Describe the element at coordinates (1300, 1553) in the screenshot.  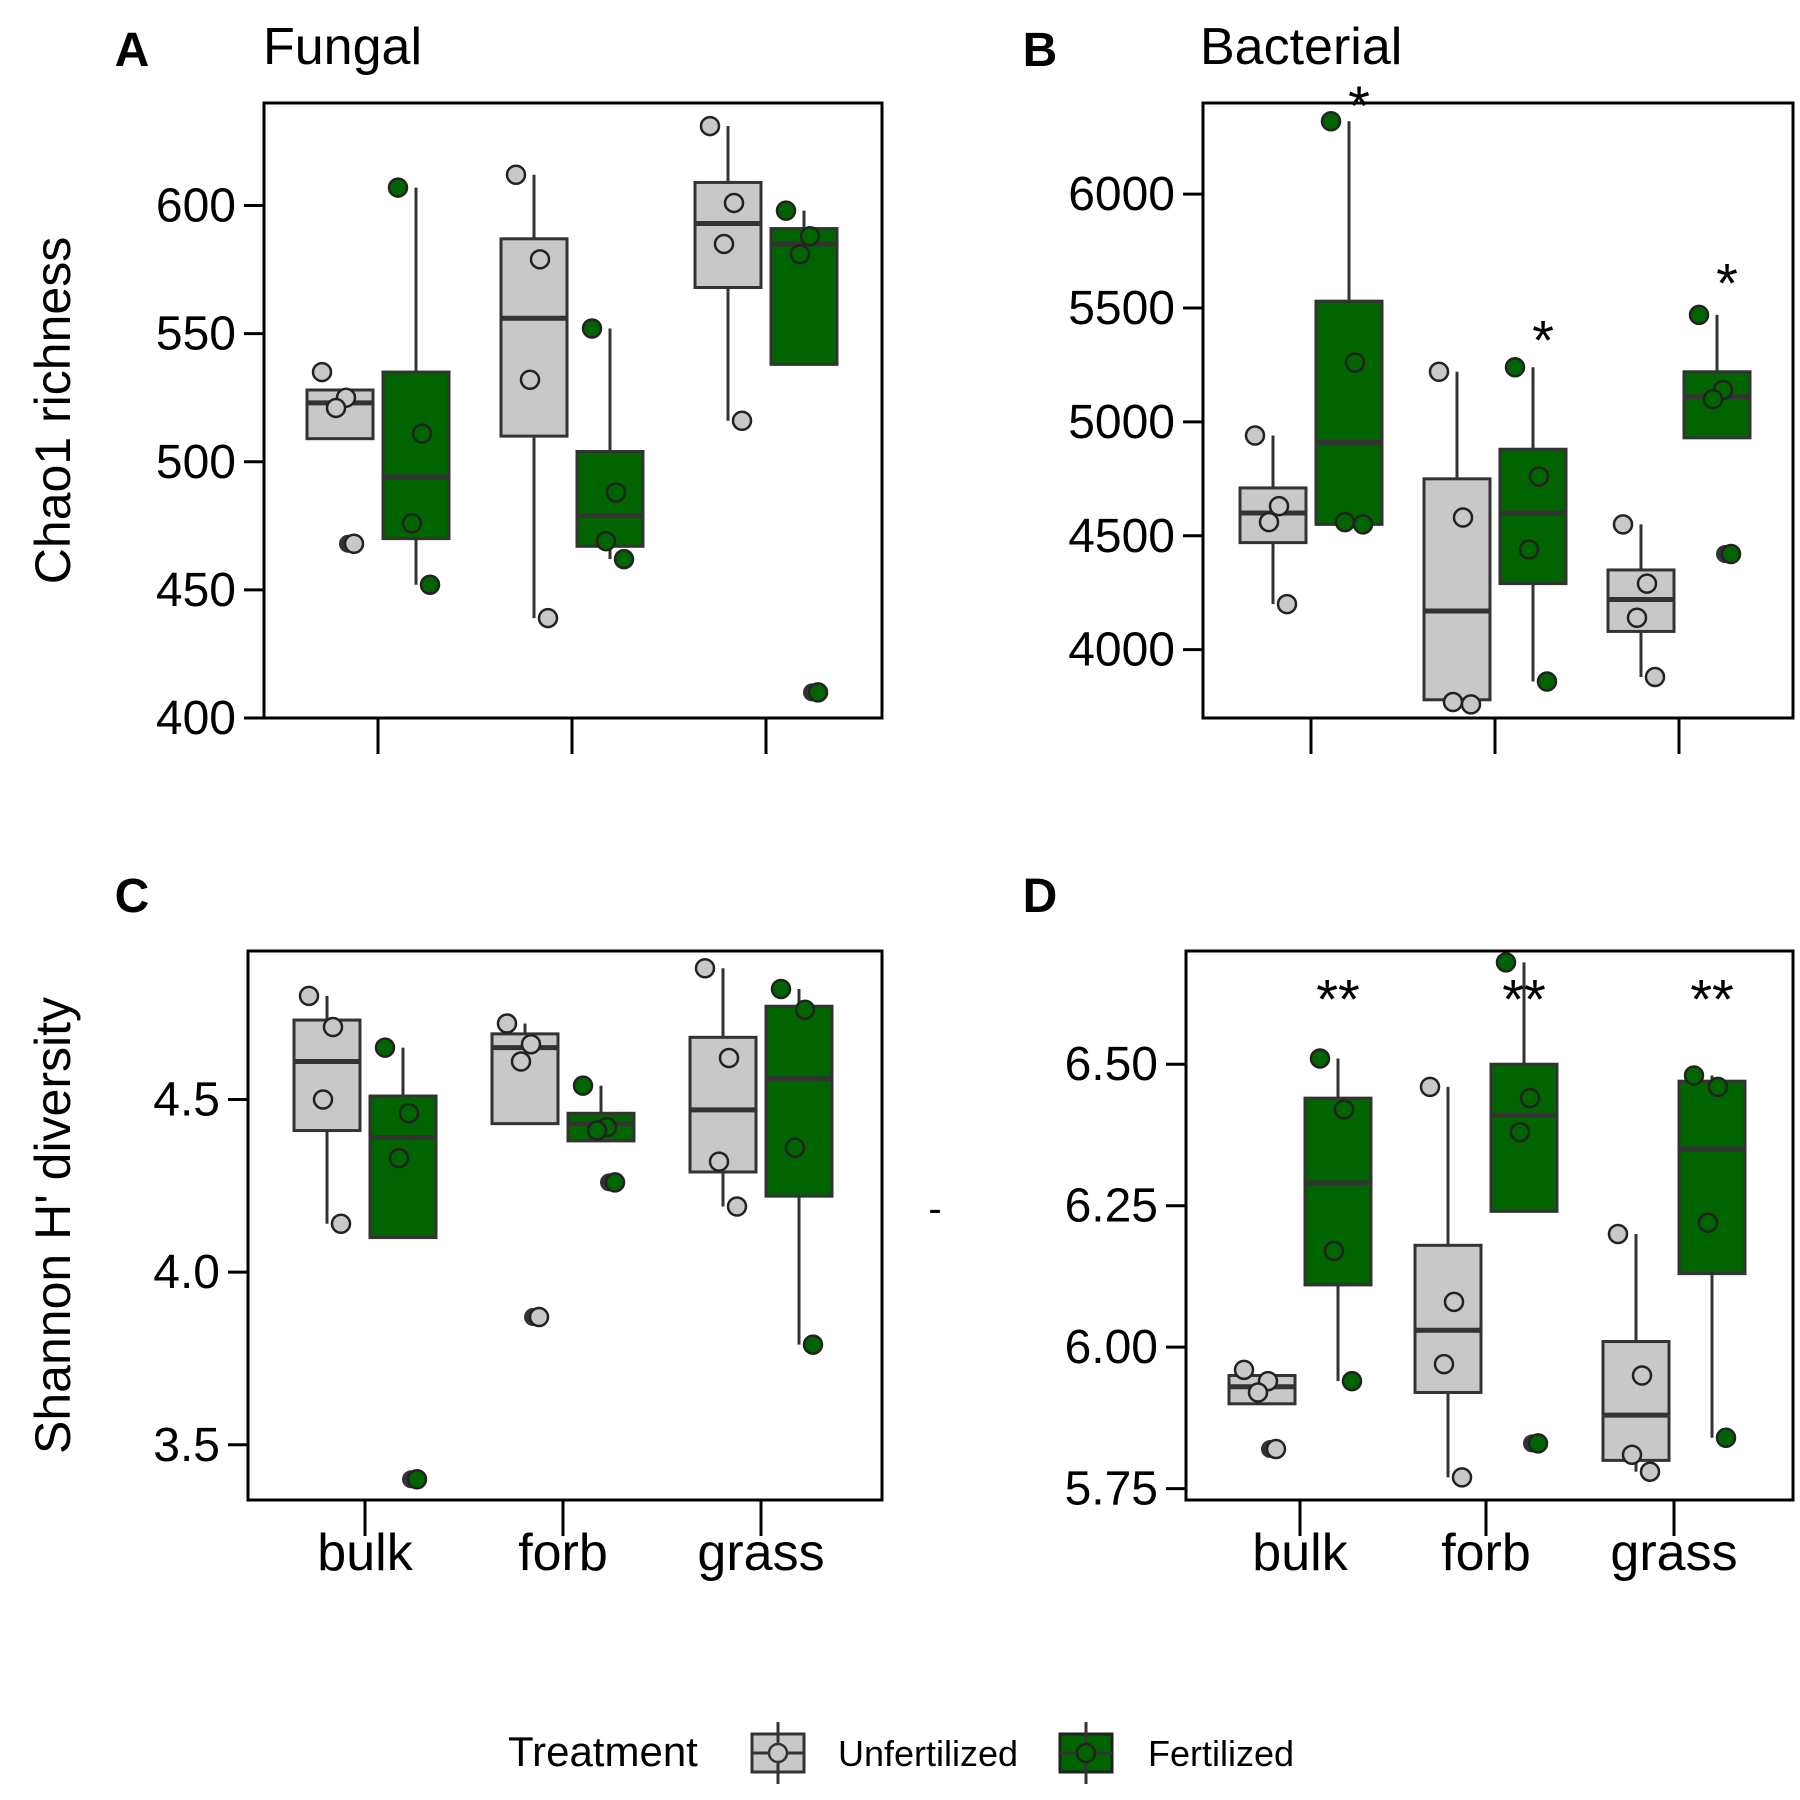
I see `x-tick-label-bulk: bulk` at that location.